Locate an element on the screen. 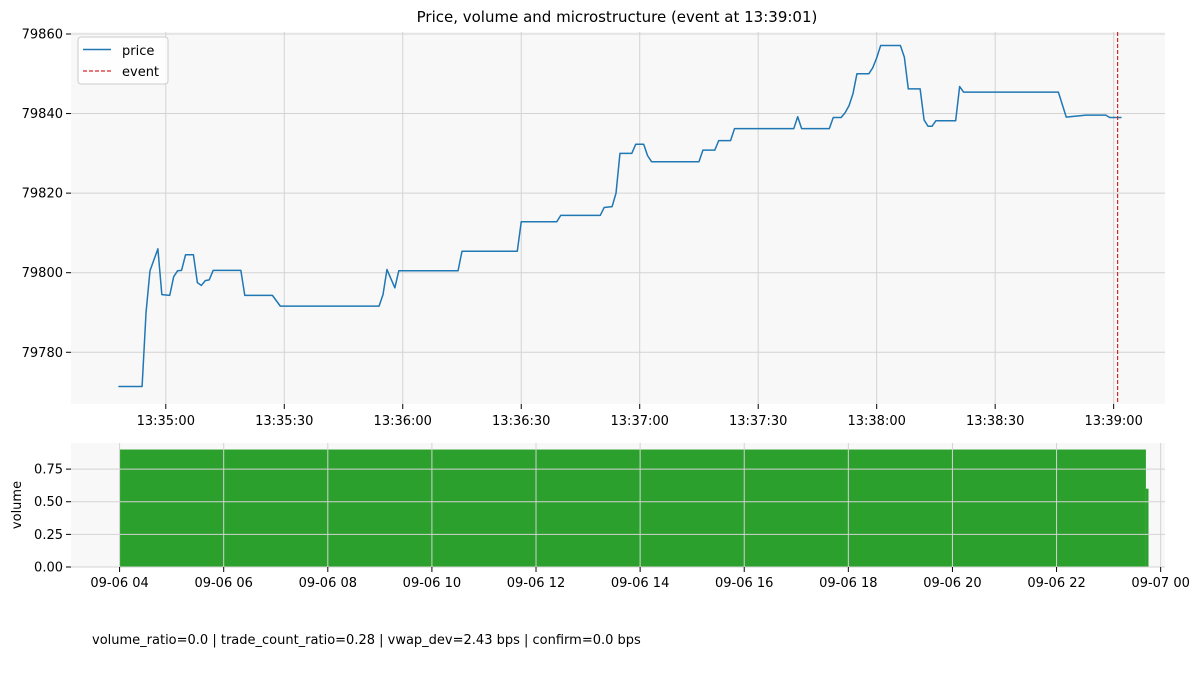 The width and height of the screenshot is (1194, 690). volume-x-tick-label: 09-06 10 is located at coordinates (432, 583).